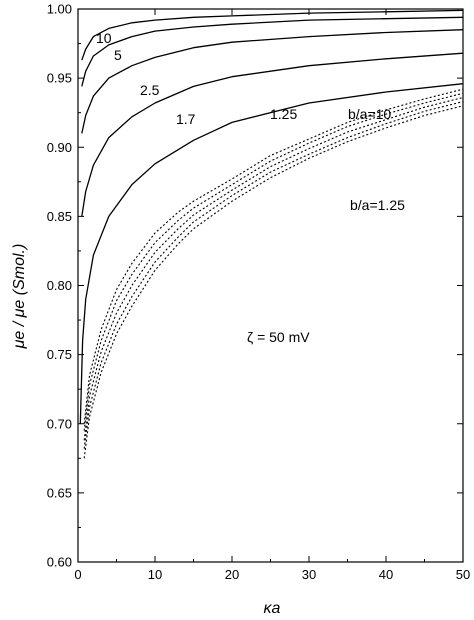 This screenshot has height=620, width=474. What do you see at coordinates (377, 205) in the screenshot?
I see `annotation-label-6: b/a=1.25` at bounding box center [377, 205].